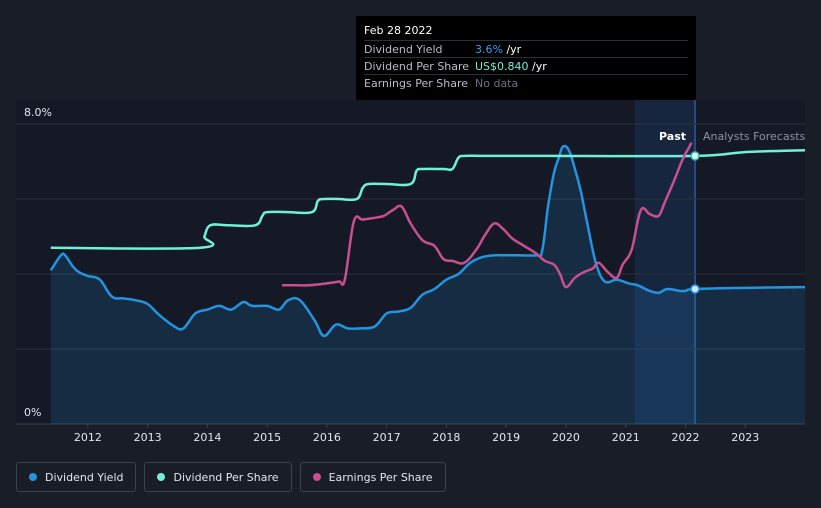 The width and height of the screenshot is (821, 508). I want to click on x-tick-label: 2021, so click(626, 437).